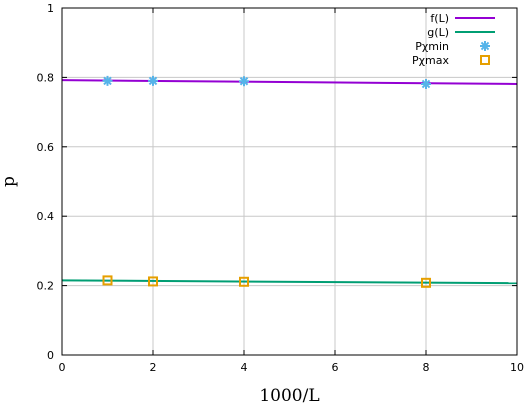 The image size is (529, 406). I want to click on y-tick-label: 0.8, so click(46, 77).